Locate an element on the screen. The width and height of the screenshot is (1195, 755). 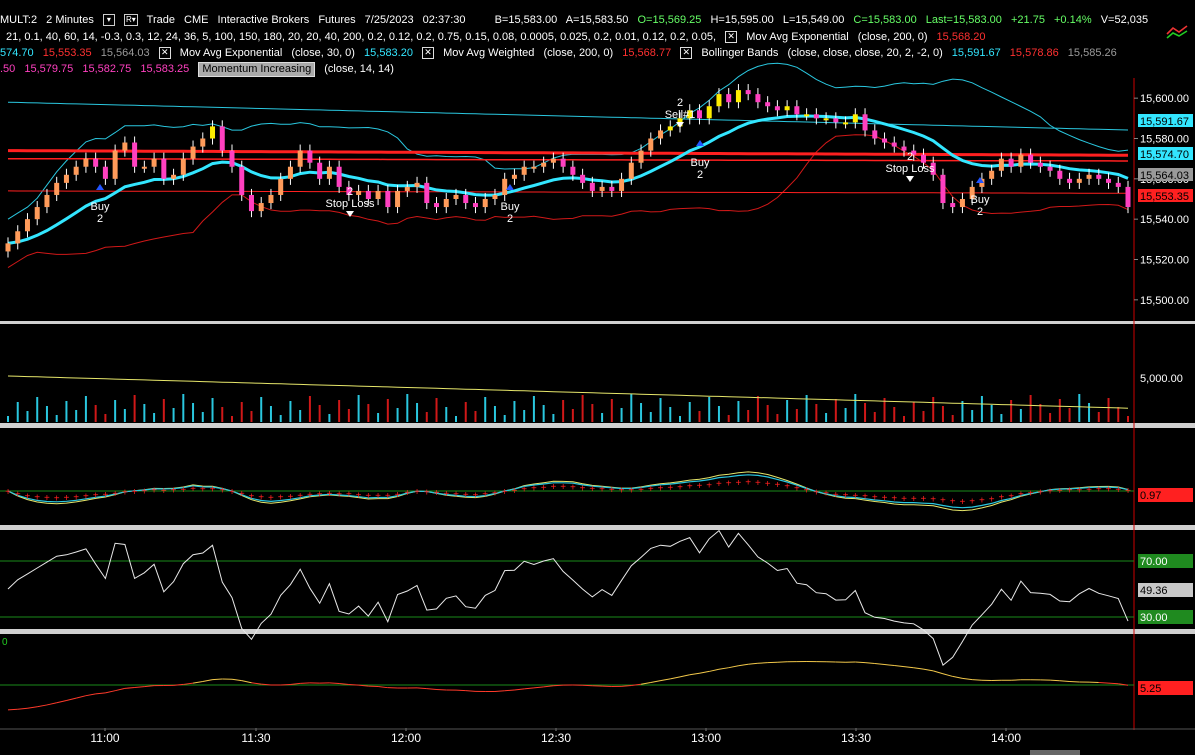
bb-checkbox-icon: ✕ is located at coordinates (686, 53).